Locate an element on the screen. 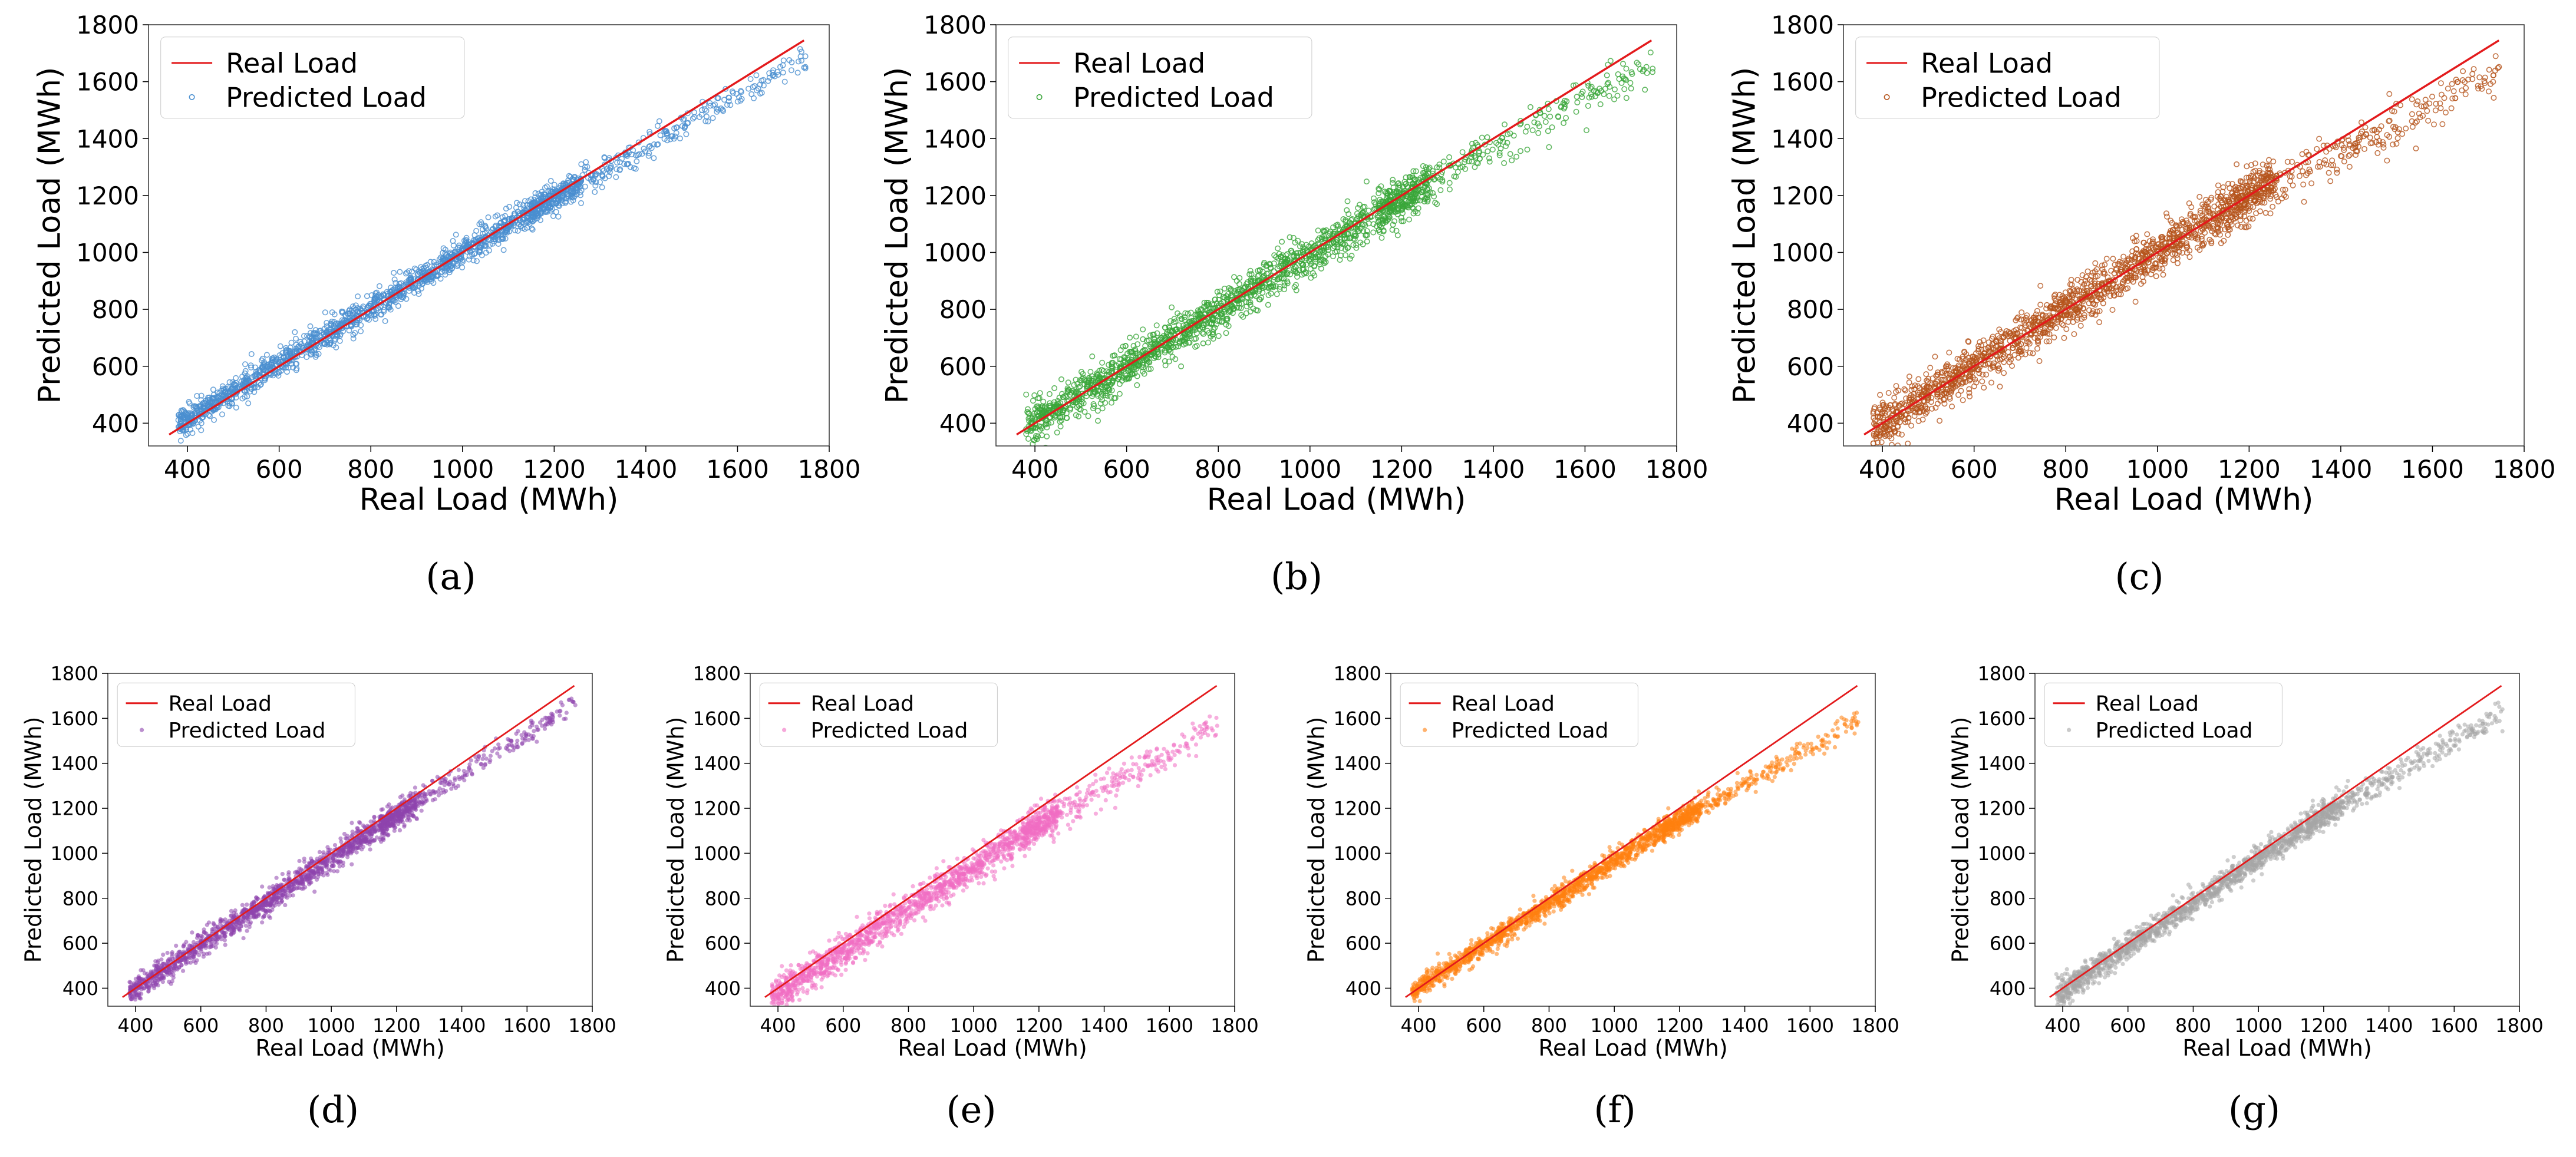  y-tick-label: 800 is located at coordinates (963, 309).